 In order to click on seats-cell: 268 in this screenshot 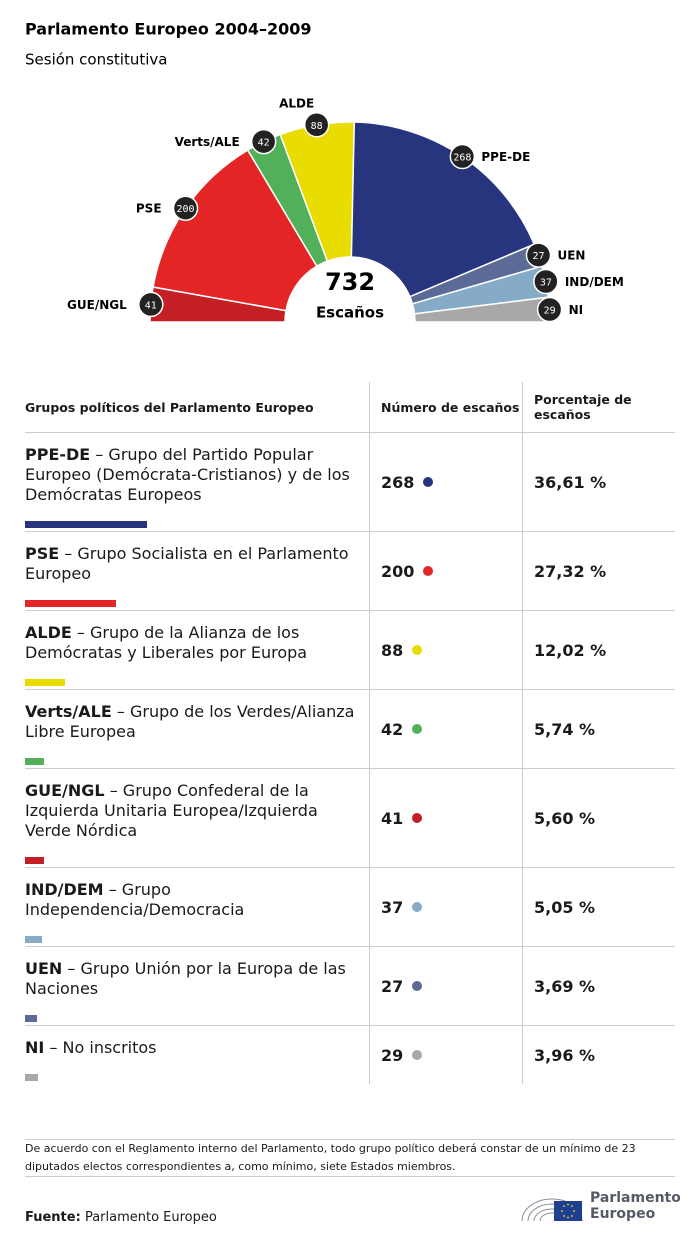, I will do `click(445, 482)`.